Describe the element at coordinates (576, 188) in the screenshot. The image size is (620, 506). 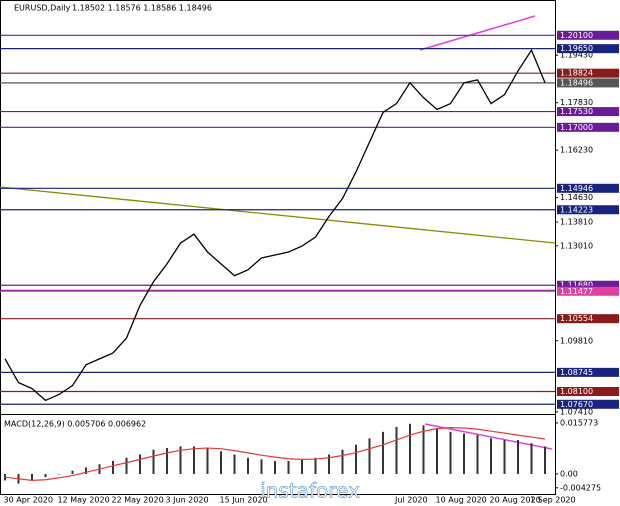
I see `level-label: 1.14946` at that location.